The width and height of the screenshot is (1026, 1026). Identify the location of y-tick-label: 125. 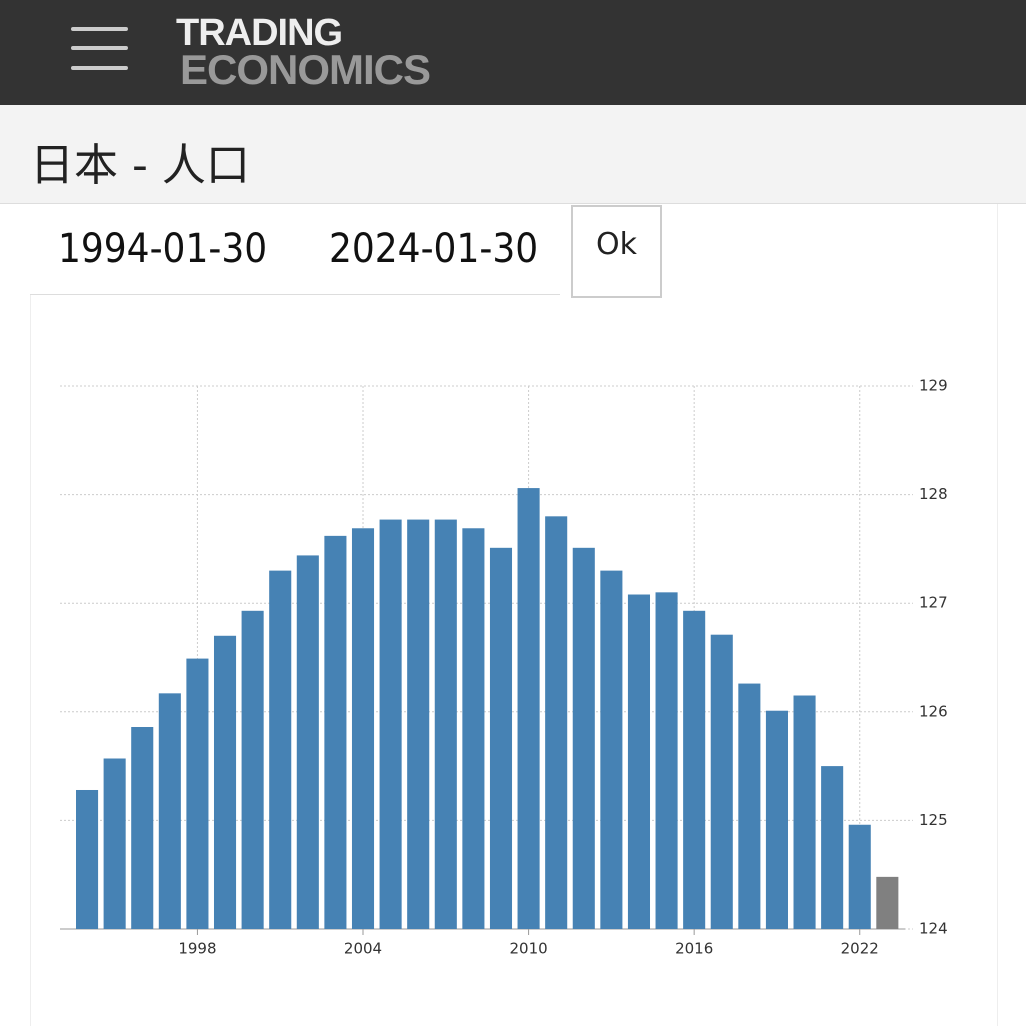
(933, 820).